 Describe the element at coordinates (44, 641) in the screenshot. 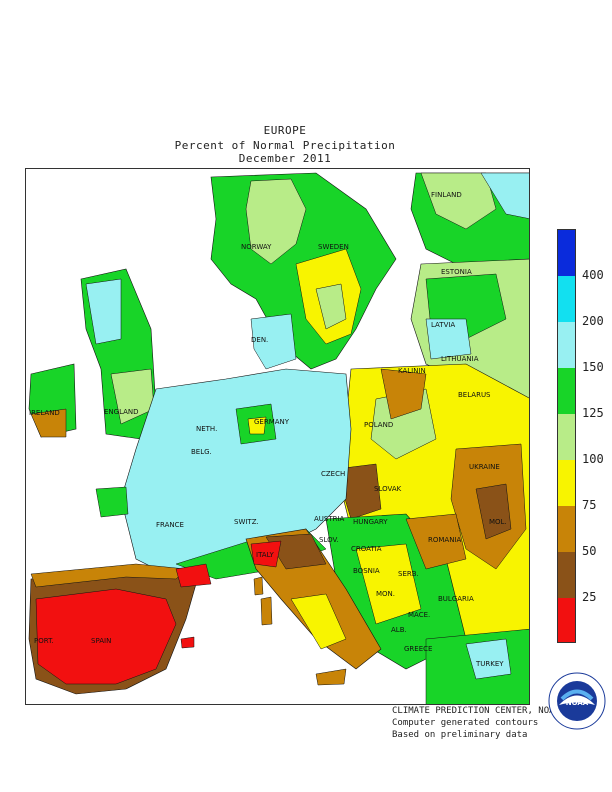

I see `label-port: PORT.` at that location.